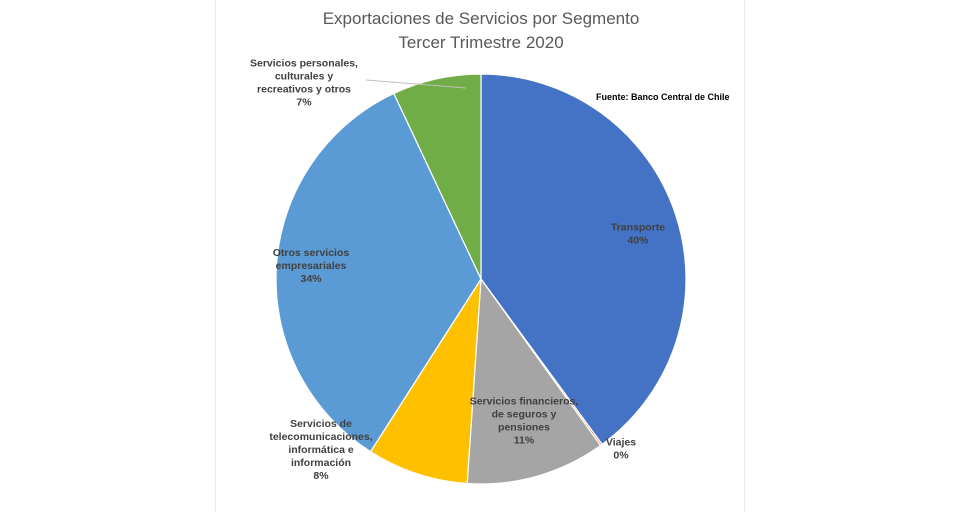  What do you see at coordinates (321, 463) in the screenshot?
I see `slice-name-label: información` at bounding box center [321, 463].